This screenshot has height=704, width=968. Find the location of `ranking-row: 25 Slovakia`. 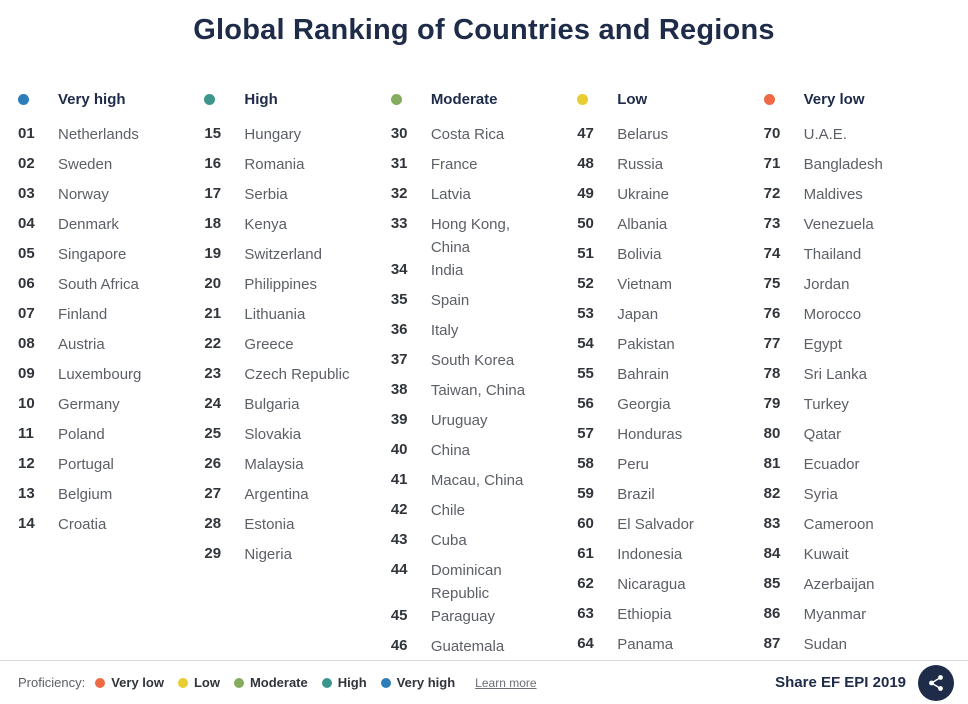

ranking-row: 25 Slovakia is located at coordinates (297, 438).